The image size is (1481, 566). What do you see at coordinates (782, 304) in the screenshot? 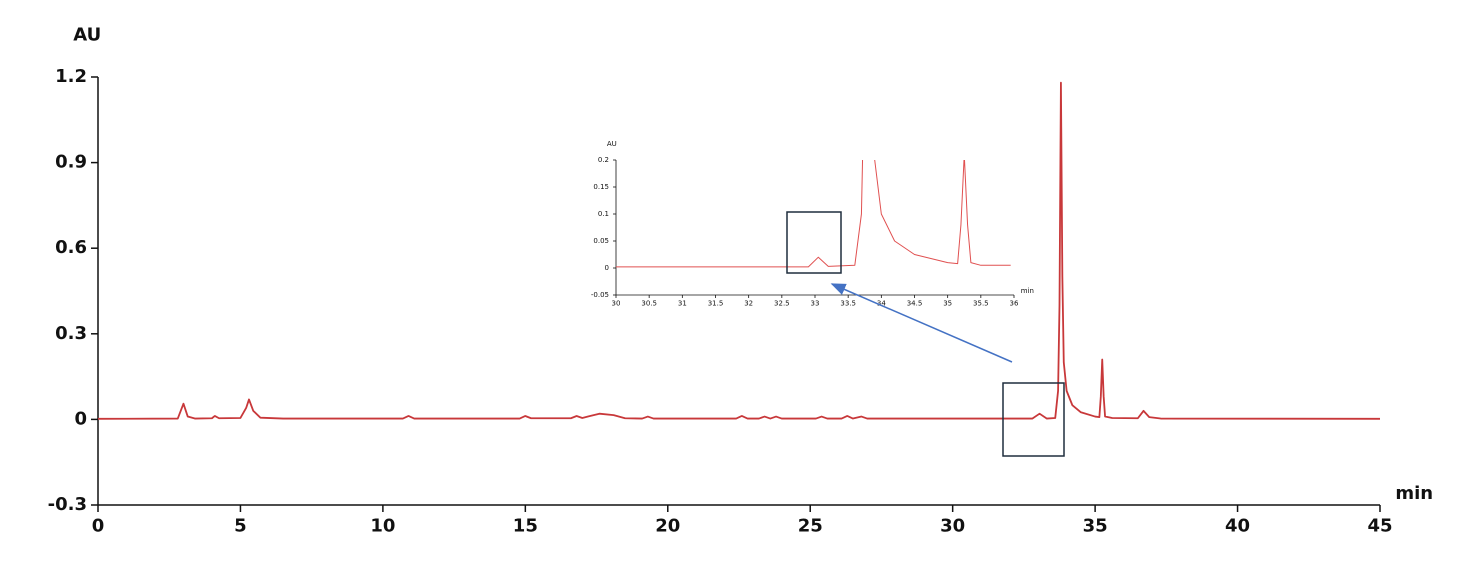
I see `x-tick-label: 32.5` at bounding box center [782, 304].